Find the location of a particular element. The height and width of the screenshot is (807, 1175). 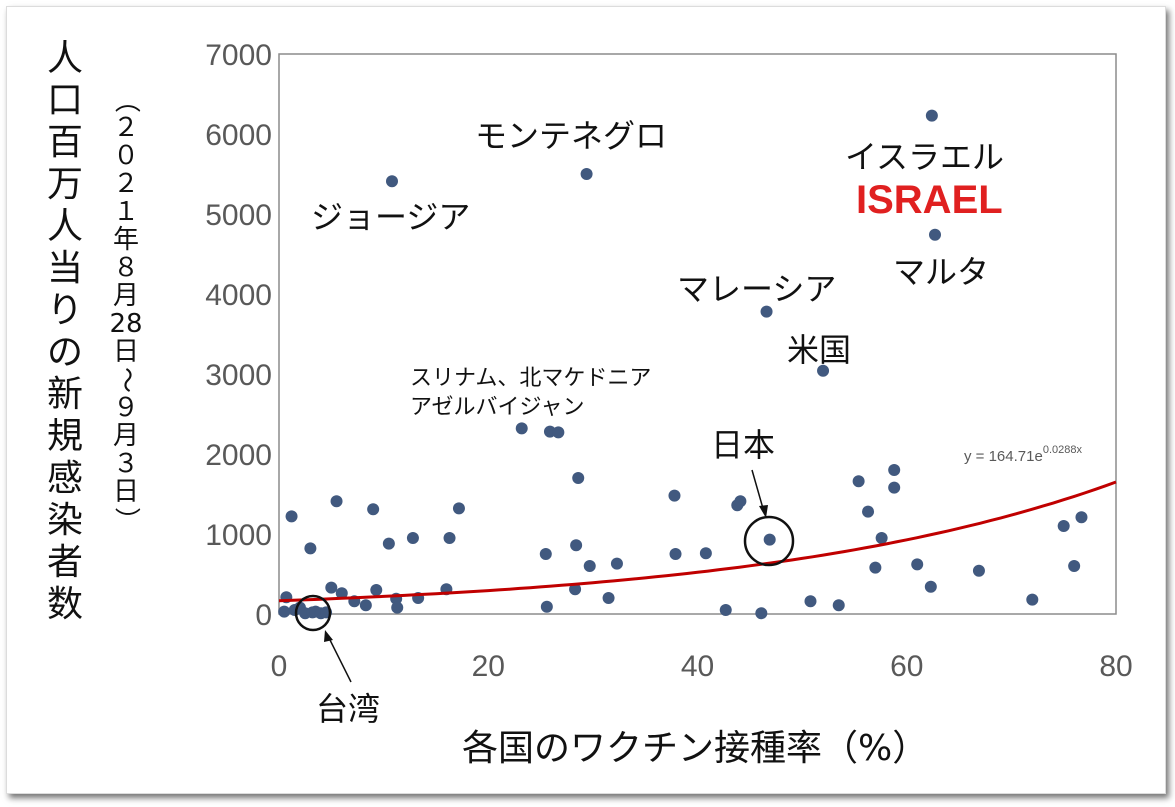

y-axis-subtitle-char: ８ is located at coordinates (125, 268).